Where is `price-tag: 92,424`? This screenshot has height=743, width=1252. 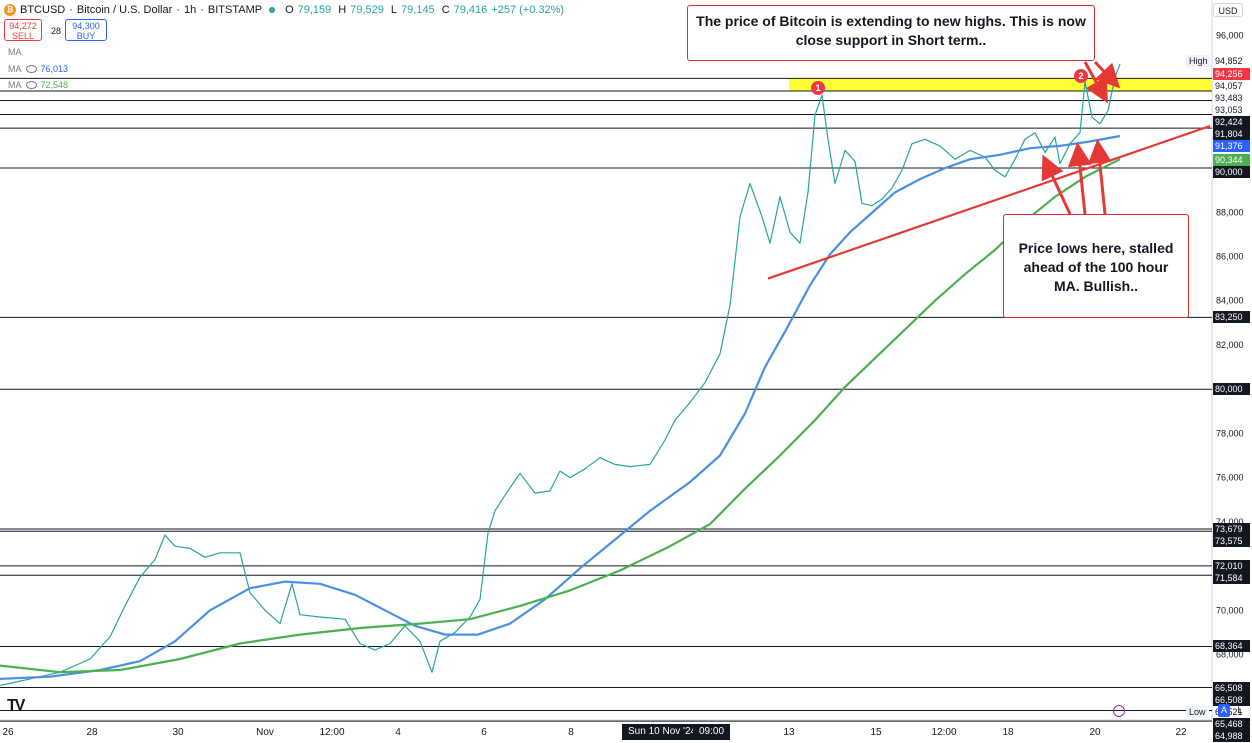
price-tag: 92,424 is located at coordinates (1231, 121).